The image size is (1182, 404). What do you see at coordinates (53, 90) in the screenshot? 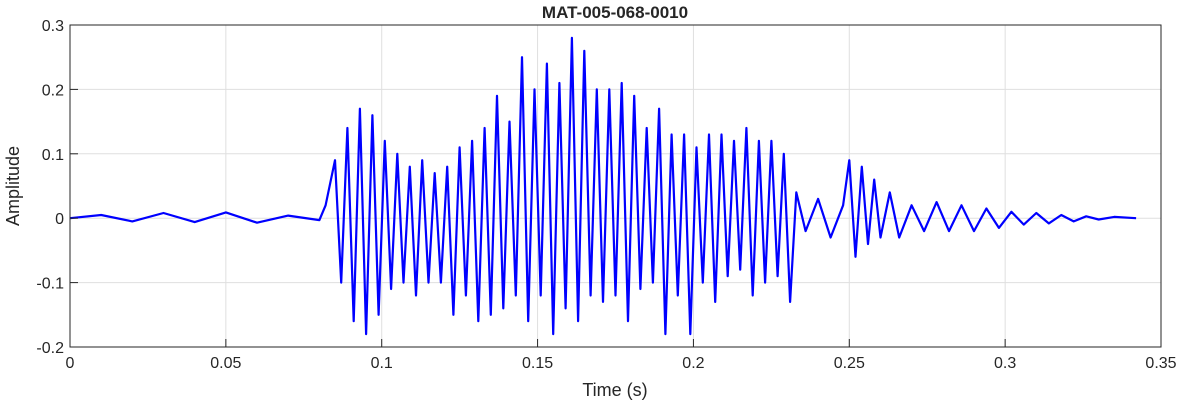
I see `y-tick-label: 0.2` at bounding box center [53, 90].